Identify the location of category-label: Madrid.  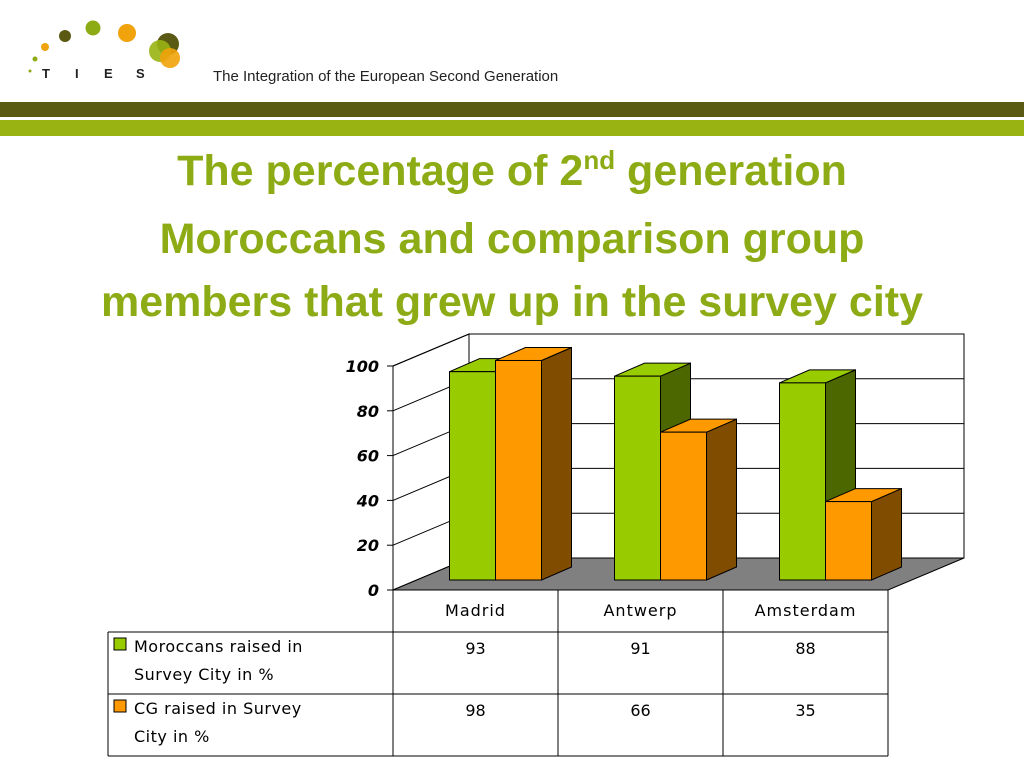
(475, 610).